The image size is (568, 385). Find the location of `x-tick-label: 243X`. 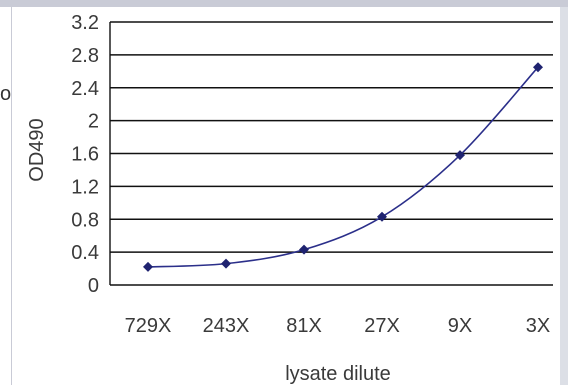

x-tick-label: 243X is located at coordinates (226, 326).